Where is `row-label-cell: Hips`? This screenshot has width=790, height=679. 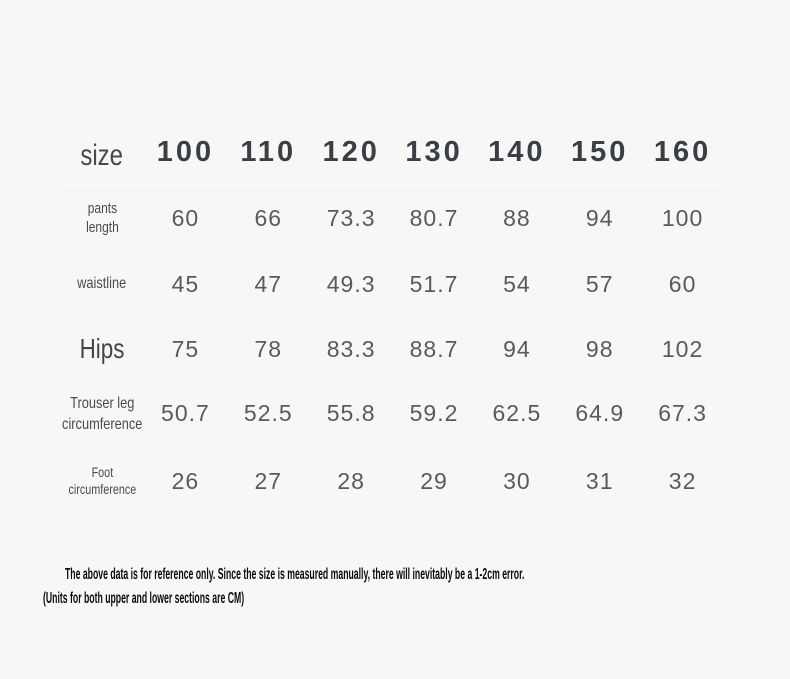
row-label-cell: Hips is located at coordinates (102, 349).